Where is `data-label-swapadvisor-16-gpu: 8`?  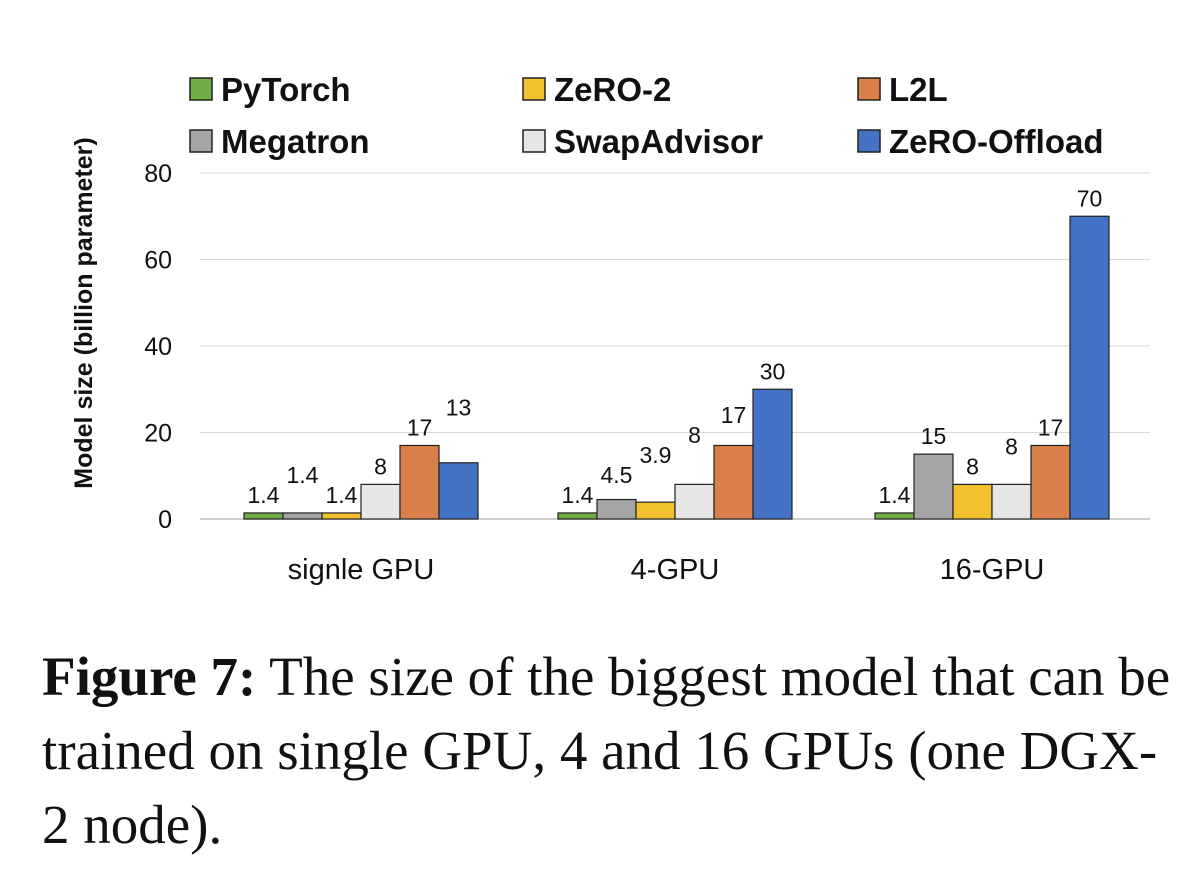
data-label-swapadvisor-16-gpu: 8 is located at coordinates (1011, 446).